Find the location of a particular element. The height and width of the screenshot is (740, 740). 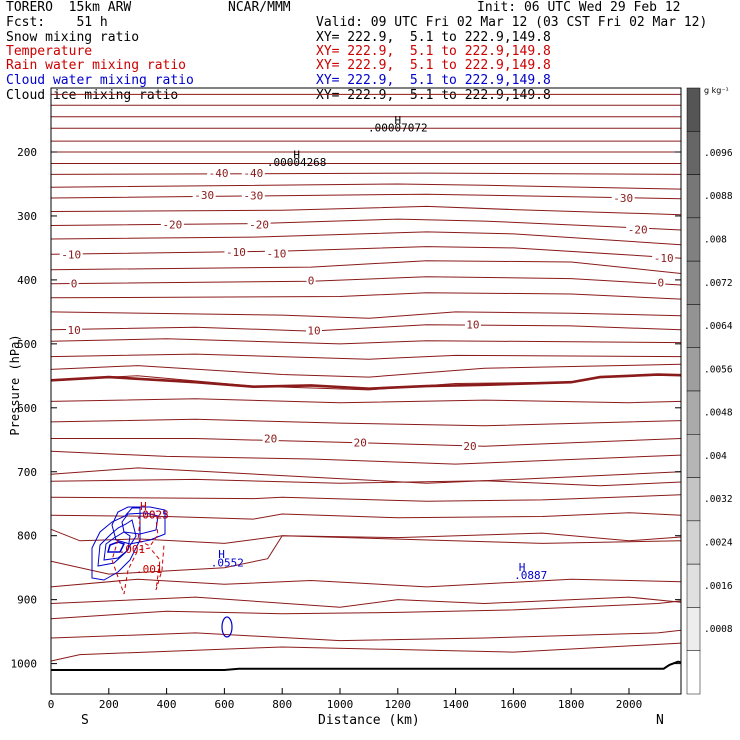

terrain-line is located at coordinates (366, 665).